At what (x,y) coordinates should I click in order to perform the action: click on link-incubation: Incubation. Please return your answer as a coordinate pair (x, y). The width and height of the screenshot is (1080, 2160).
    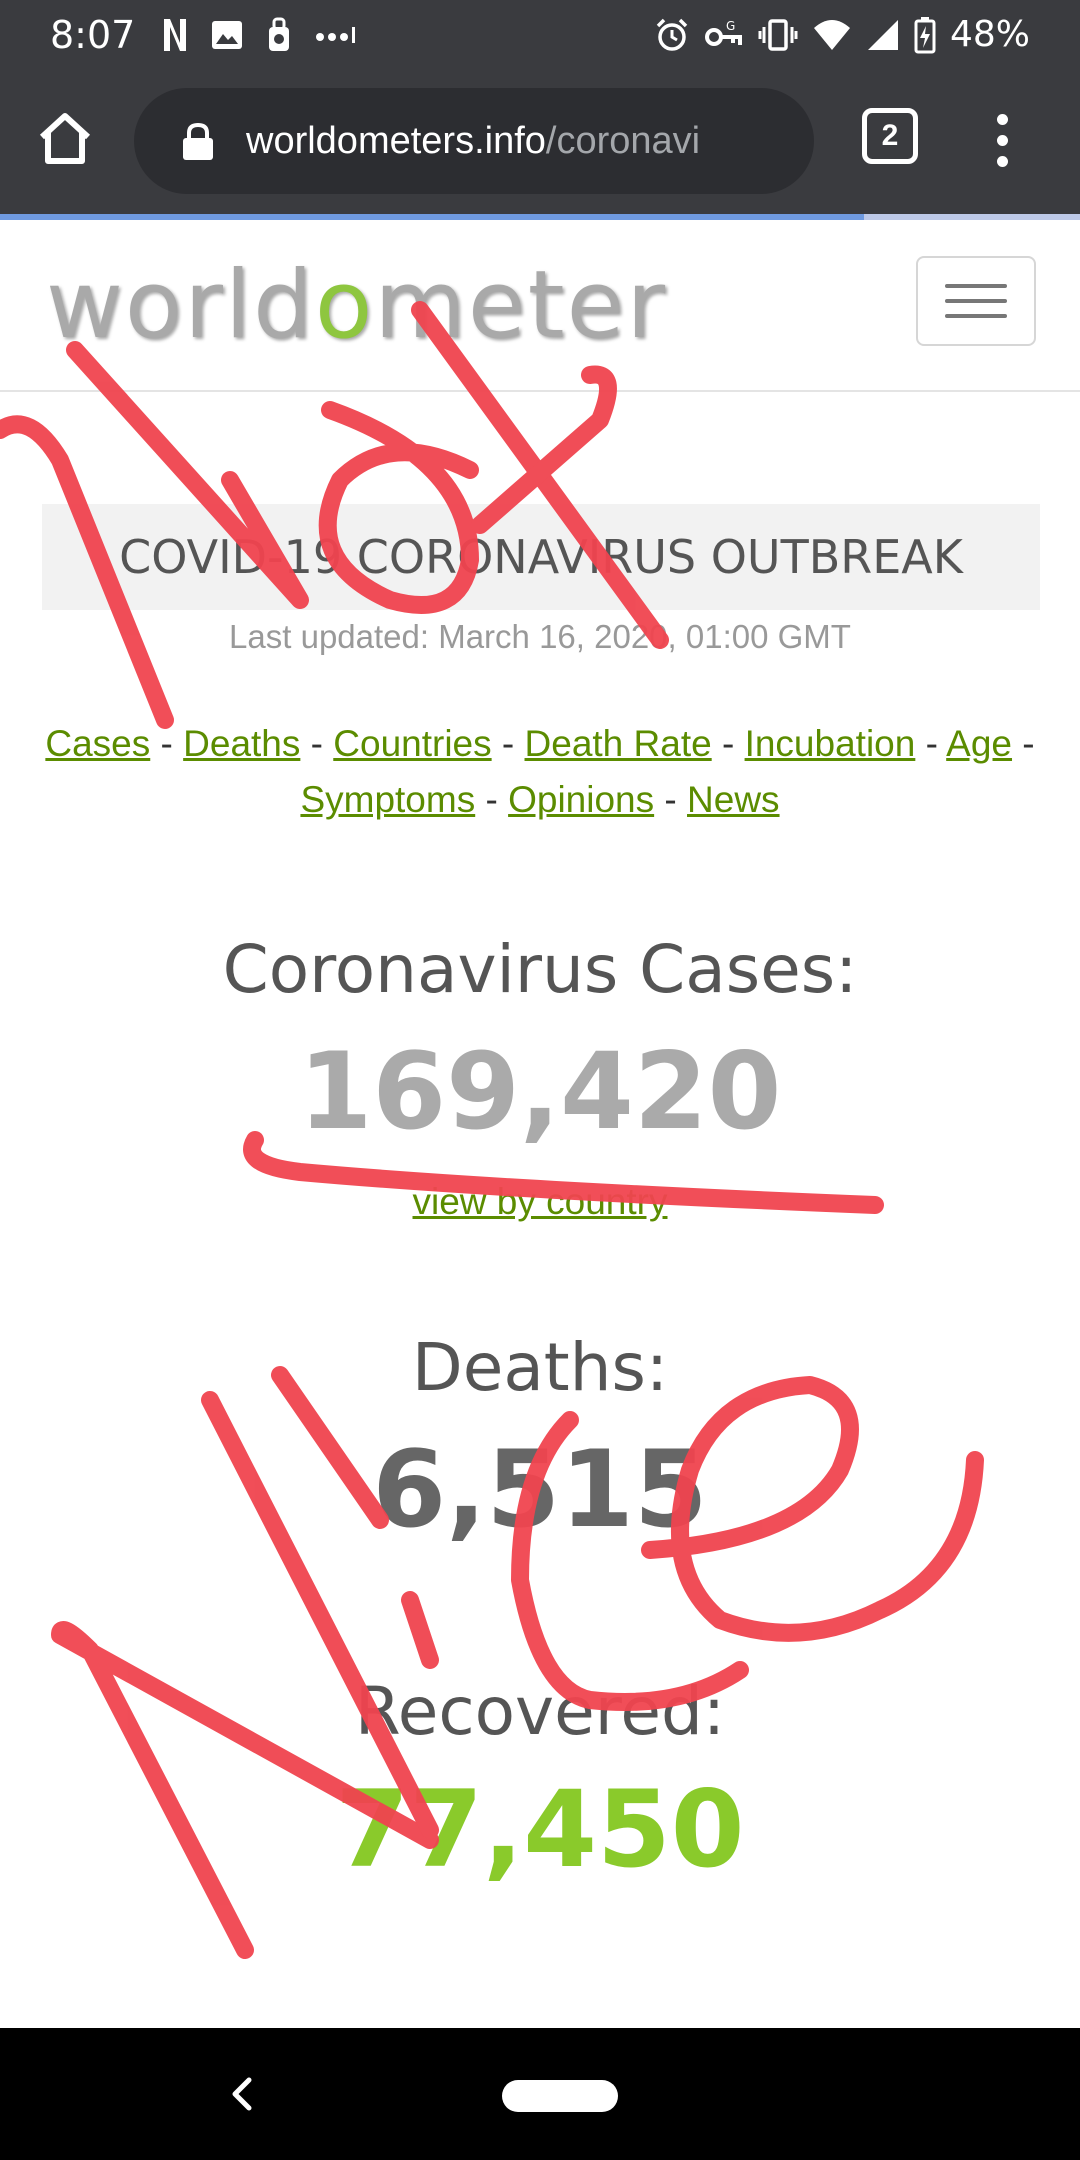
    Looking at the image, I should click on (830, 743).